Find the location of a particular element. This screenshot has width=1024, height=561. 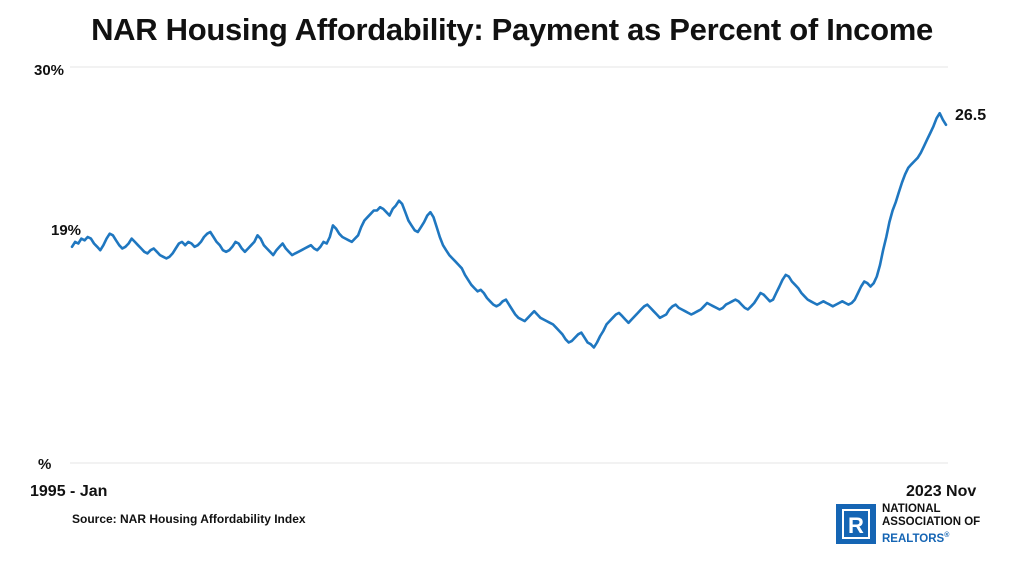

y-top-label: 30% is located at coordinates (49, 70).